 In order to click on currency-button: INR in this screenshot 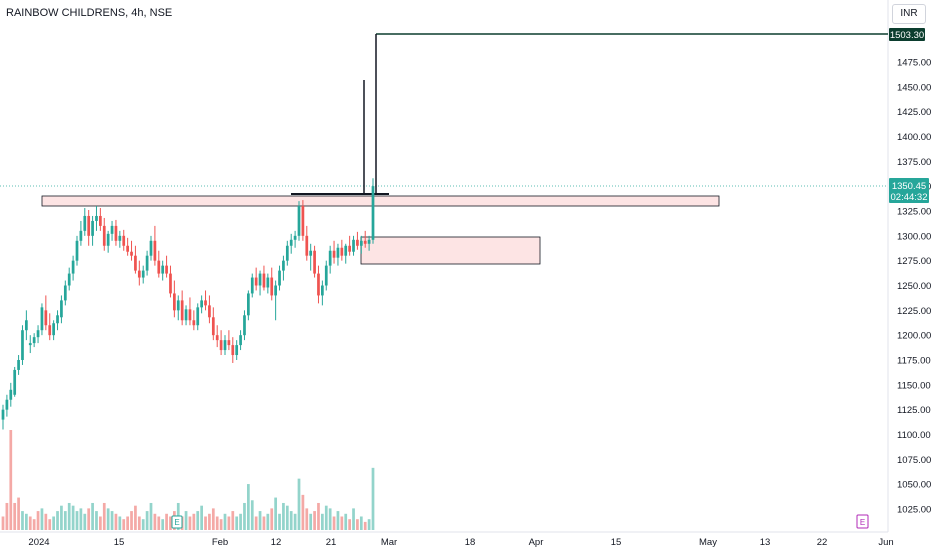, I will do `click(909, 14)`.